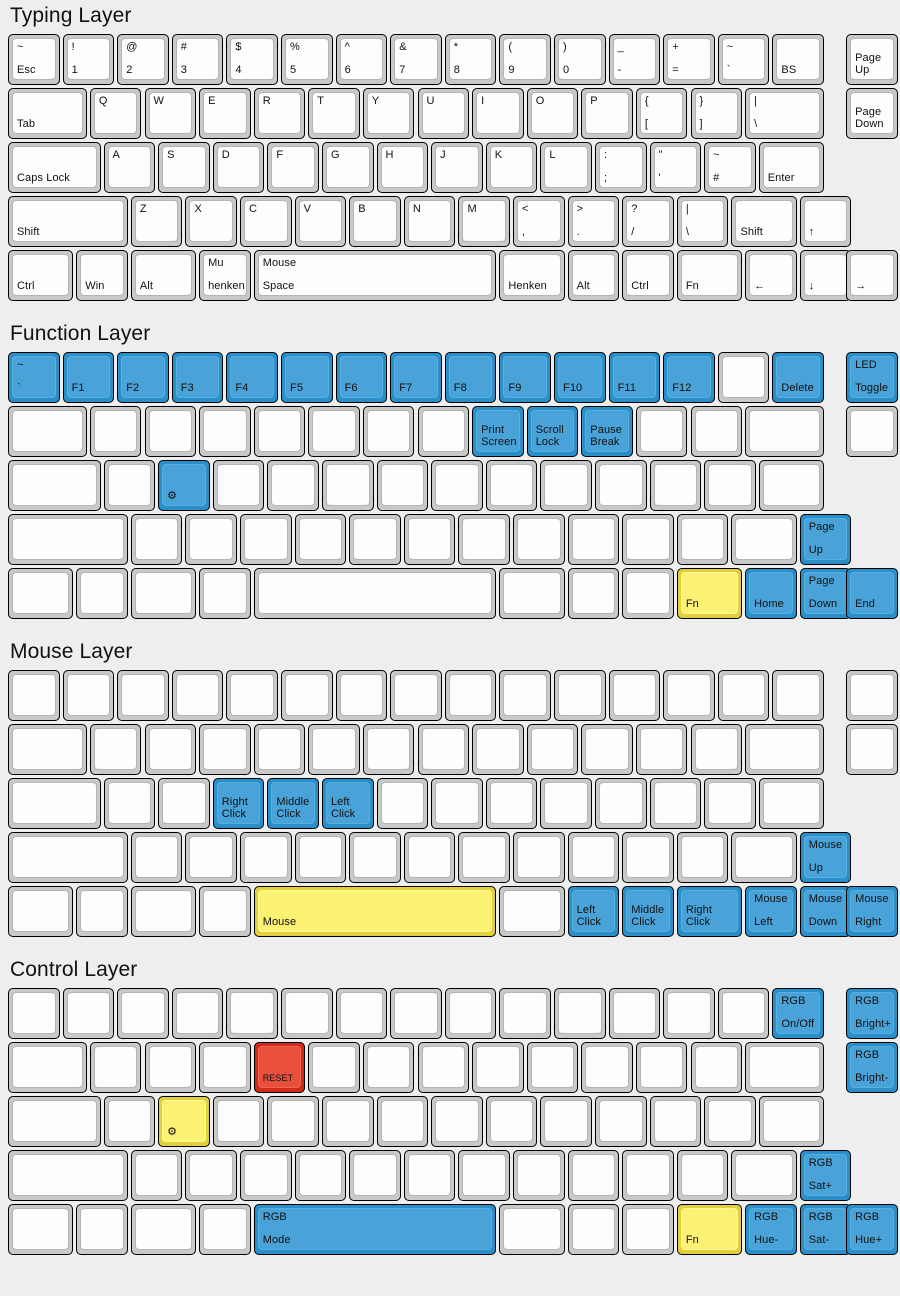  Describe the element at coordinates (41, 275) in the screenshot. I see `key-ctrl: Ctrl` at that location.